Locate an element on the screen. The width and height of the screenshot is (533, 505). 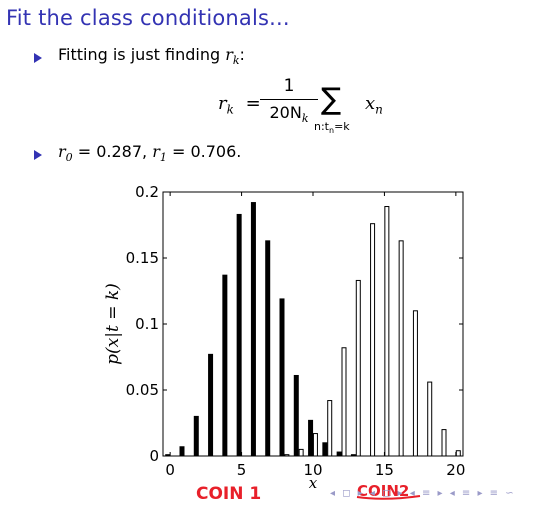
eq-fraction-bar is located at coordinates (289, 100).